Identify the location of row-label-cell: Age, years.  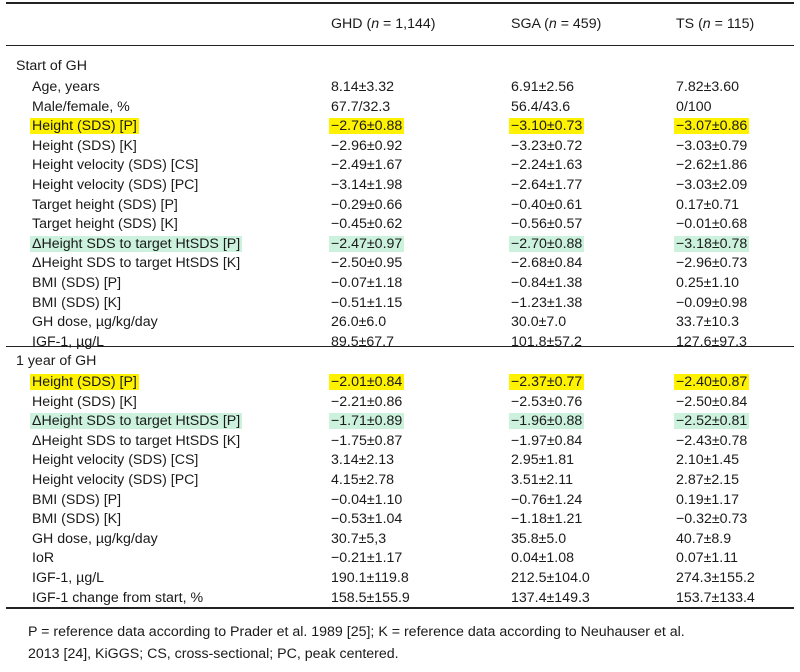
(66, 87).